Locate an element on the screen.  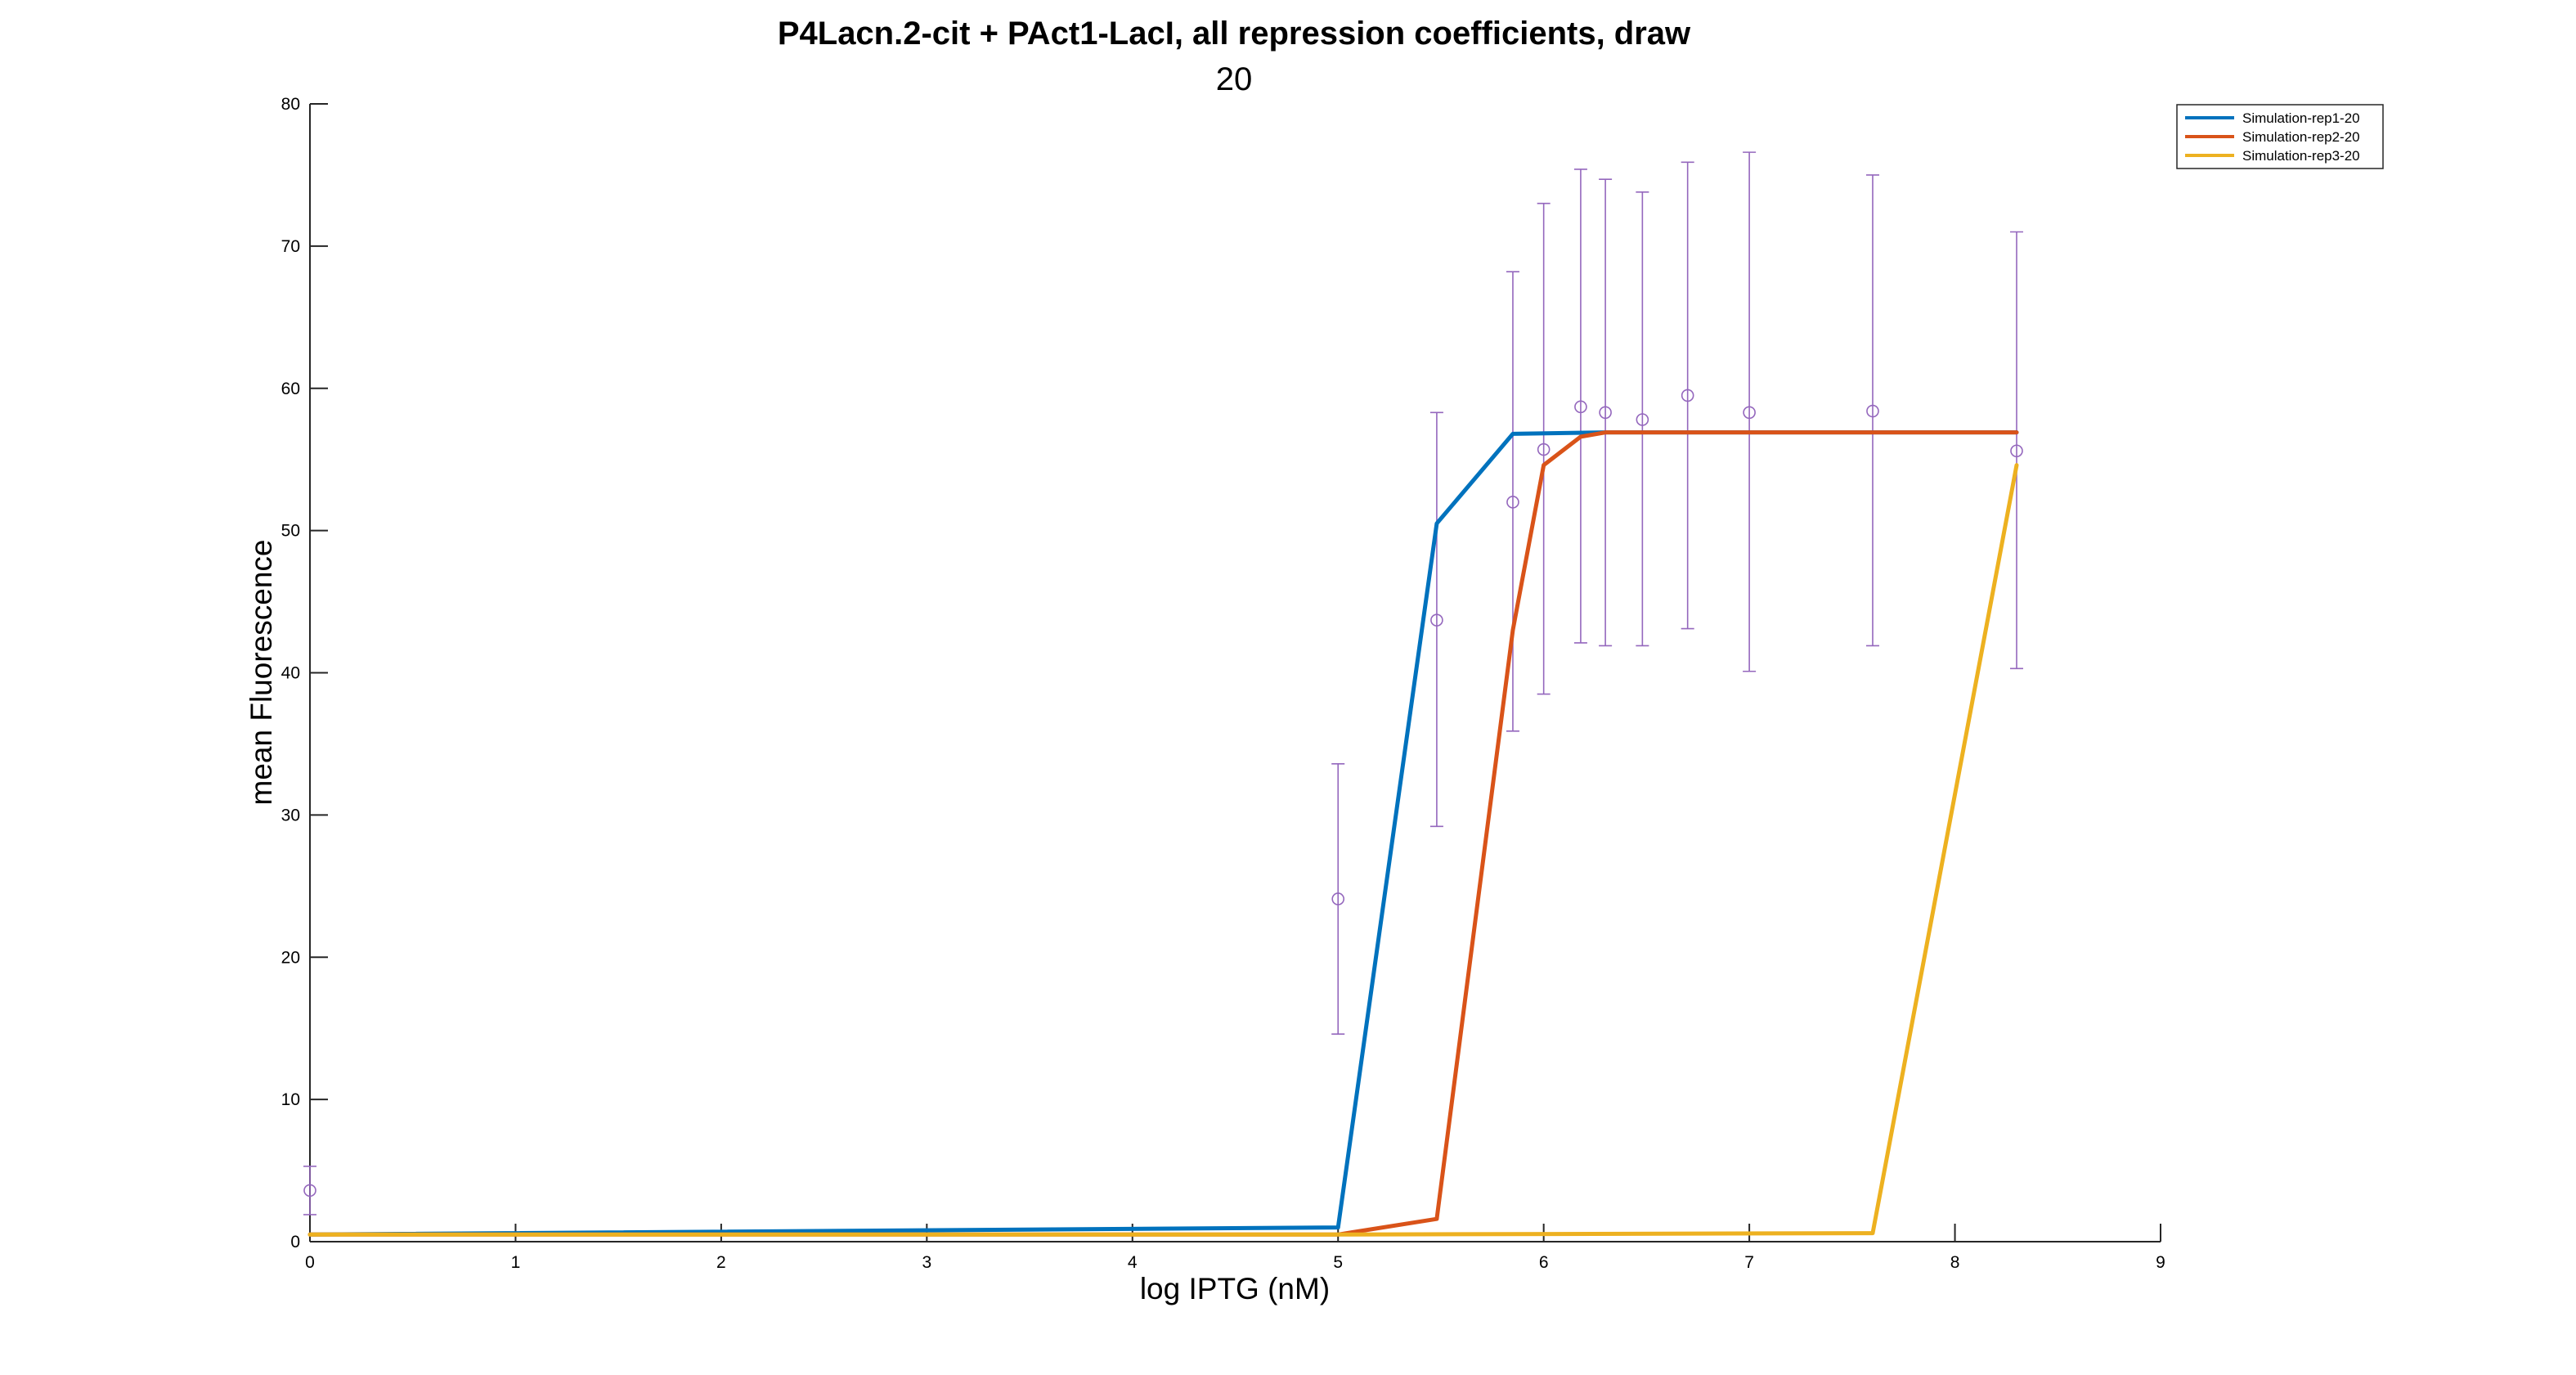
x-tick-label: 1 is located at coordinates (516, 1262).